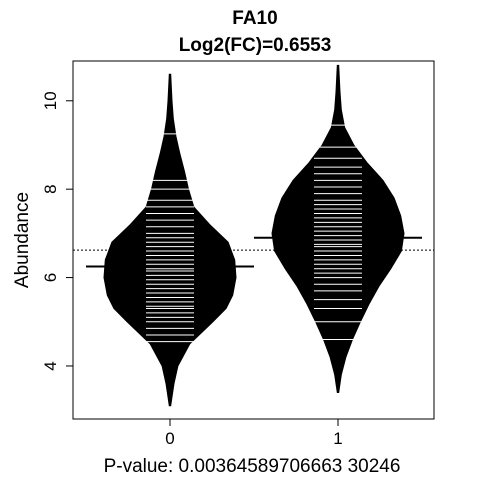  Describe the element at coordinates (252, 466) in the screenshot. I see `x-axis-label: P-value: 0.00364589706663 30246` at that location.